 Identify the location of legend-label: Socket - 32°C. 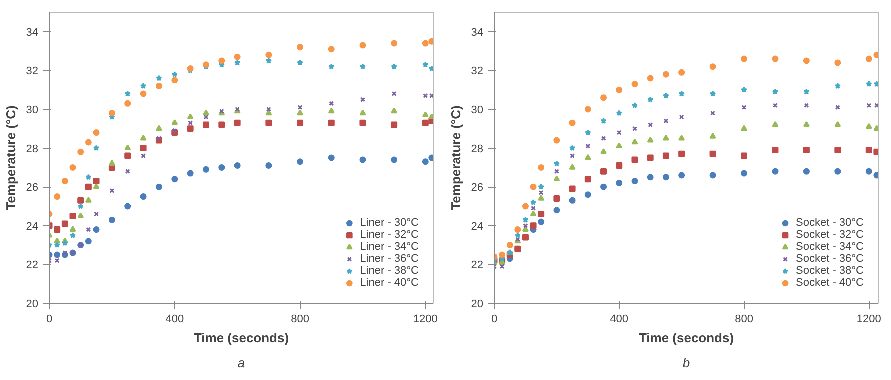
(830, 235).